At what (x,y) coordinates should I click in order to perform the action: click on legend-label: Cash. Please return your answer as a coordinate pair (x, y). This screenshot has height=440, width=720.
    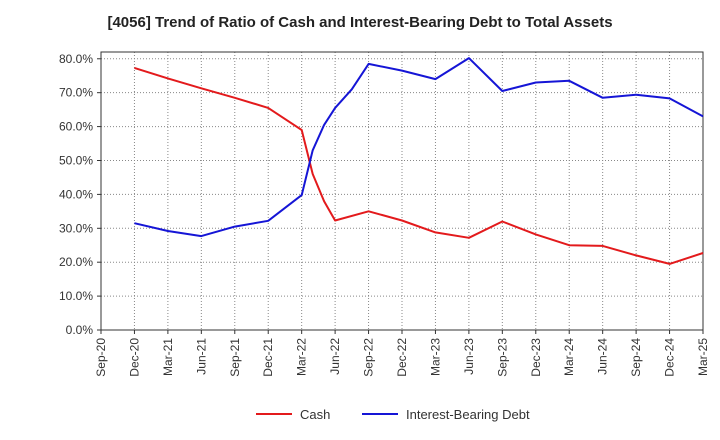
    Looking at the image, I should click on (315, 414).